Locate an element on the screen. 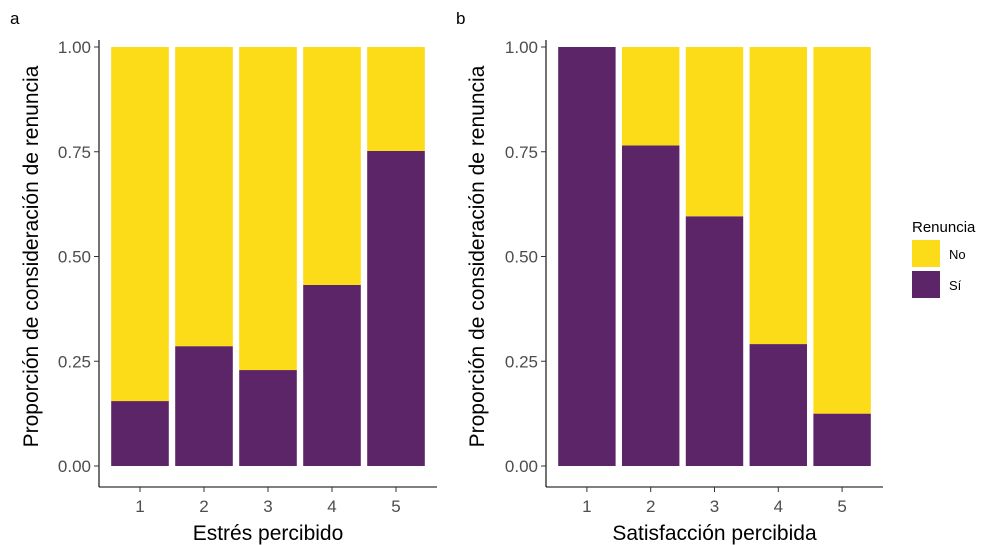 The width and height of the screenshot is (991, 545). legend-label: Sí is located at coordinates (955, 285).